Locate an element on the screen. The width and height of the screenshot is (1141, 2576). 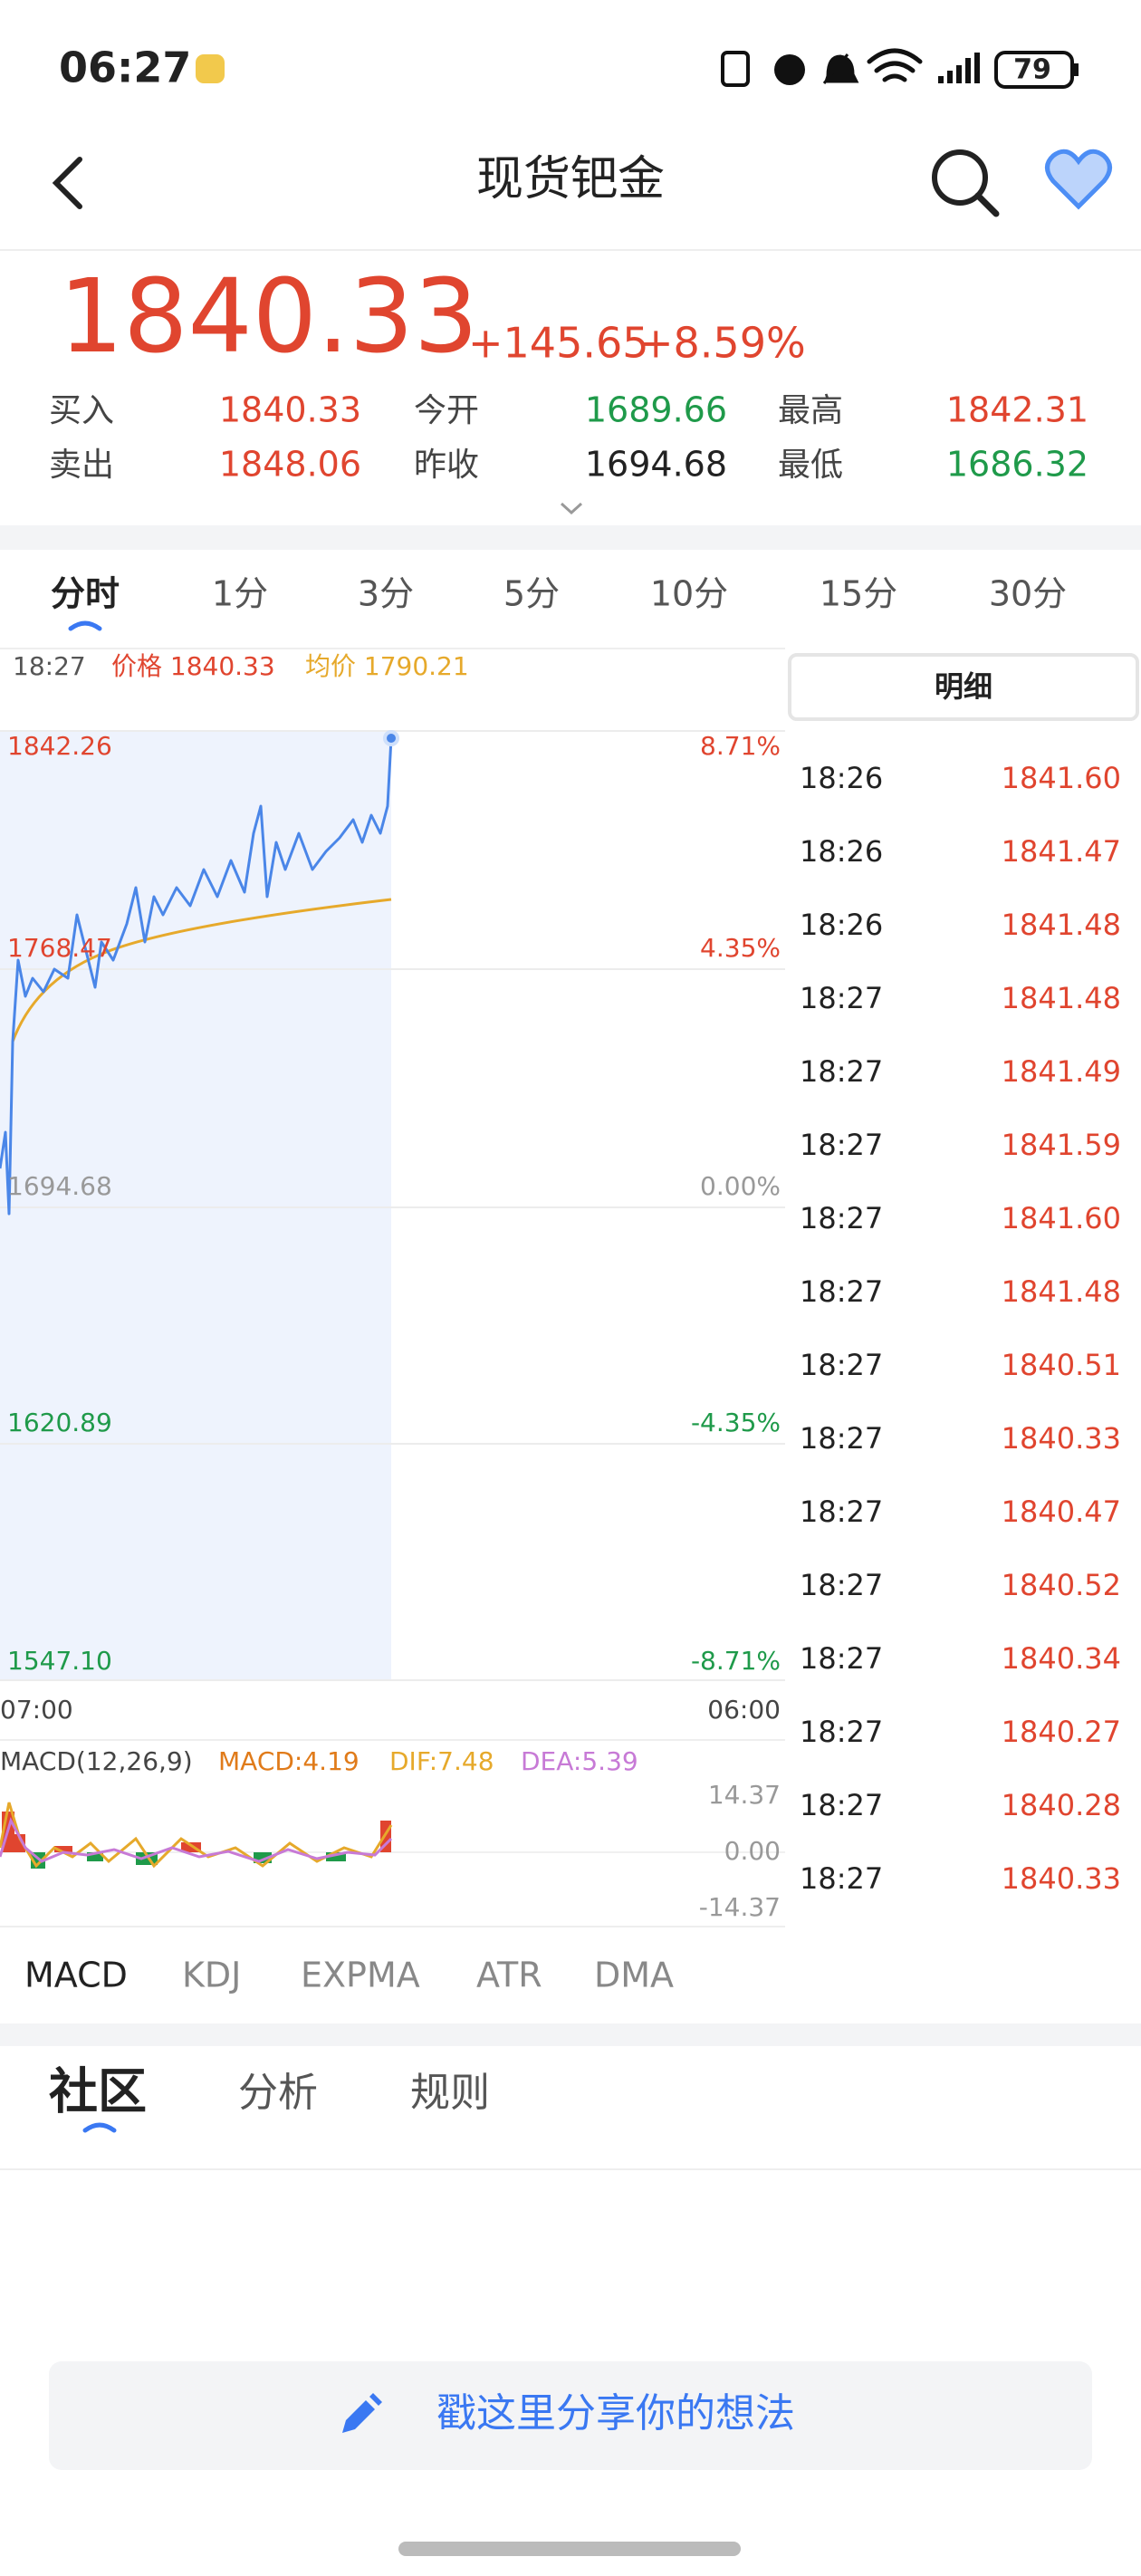
period-tab: 分时 is located at coordinates (86, 594).